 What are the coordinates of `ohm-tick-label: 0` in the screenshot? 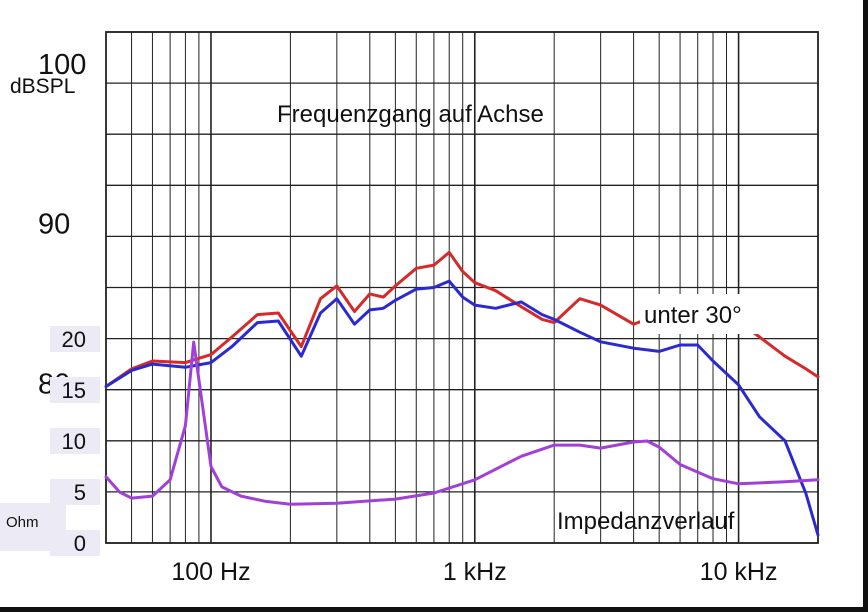 It's located at (80, 543).